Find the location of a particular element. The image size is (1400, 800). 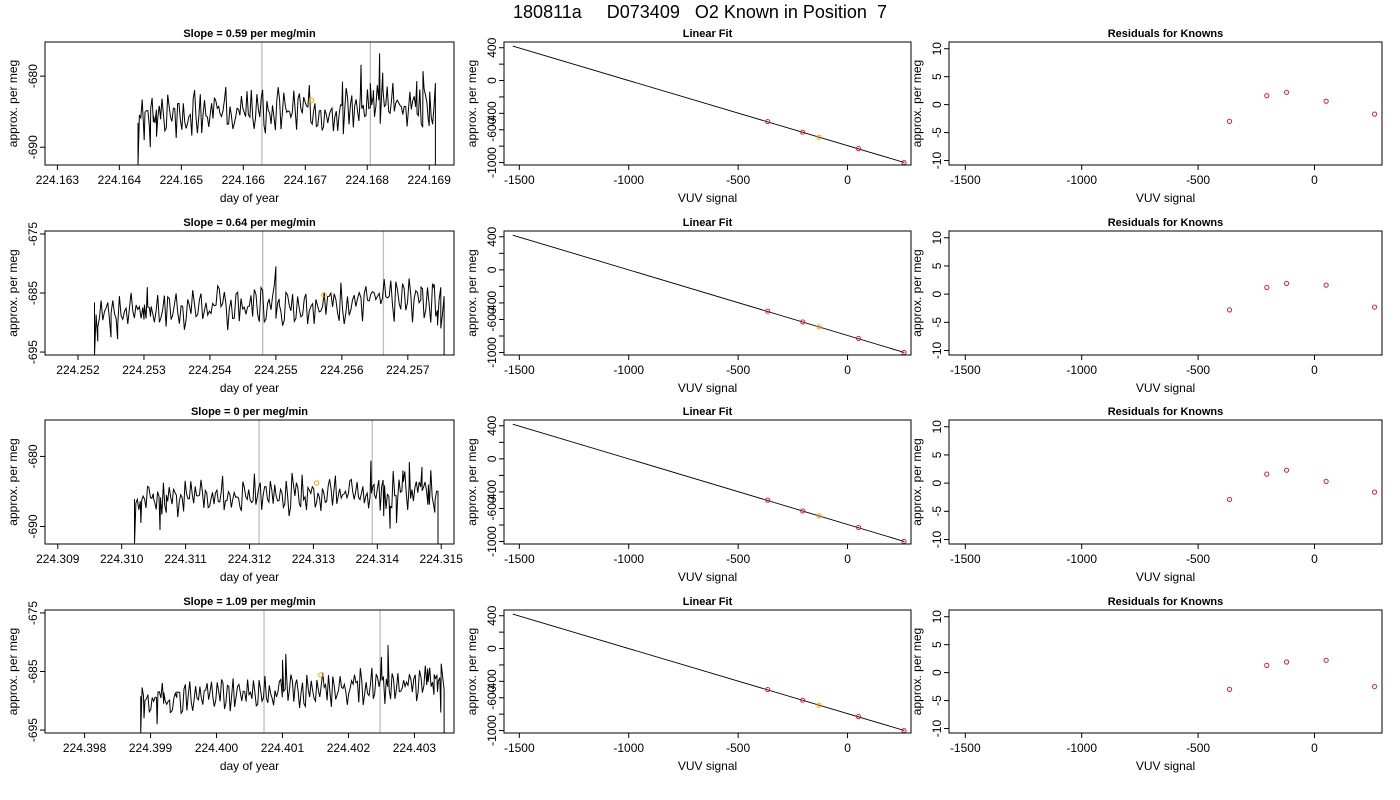

x-tick-label: 224.254 is located at coordinates (210, 370).